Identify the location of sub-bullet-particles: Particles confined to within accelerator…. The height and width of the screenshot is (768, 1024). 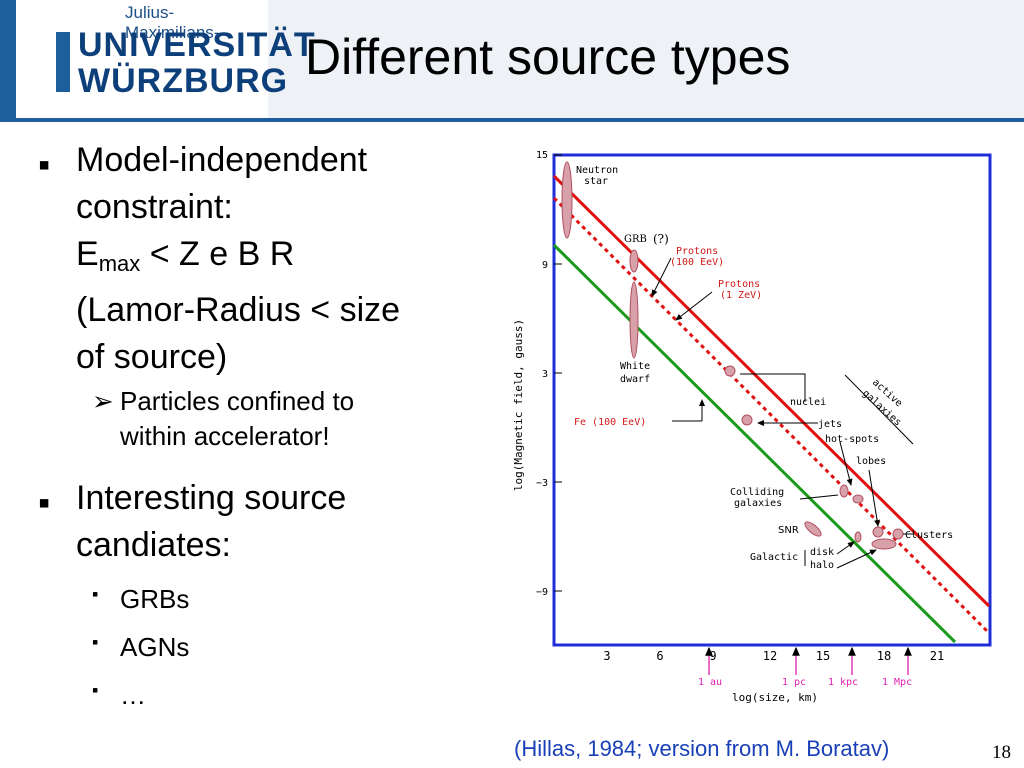
(280, 419).